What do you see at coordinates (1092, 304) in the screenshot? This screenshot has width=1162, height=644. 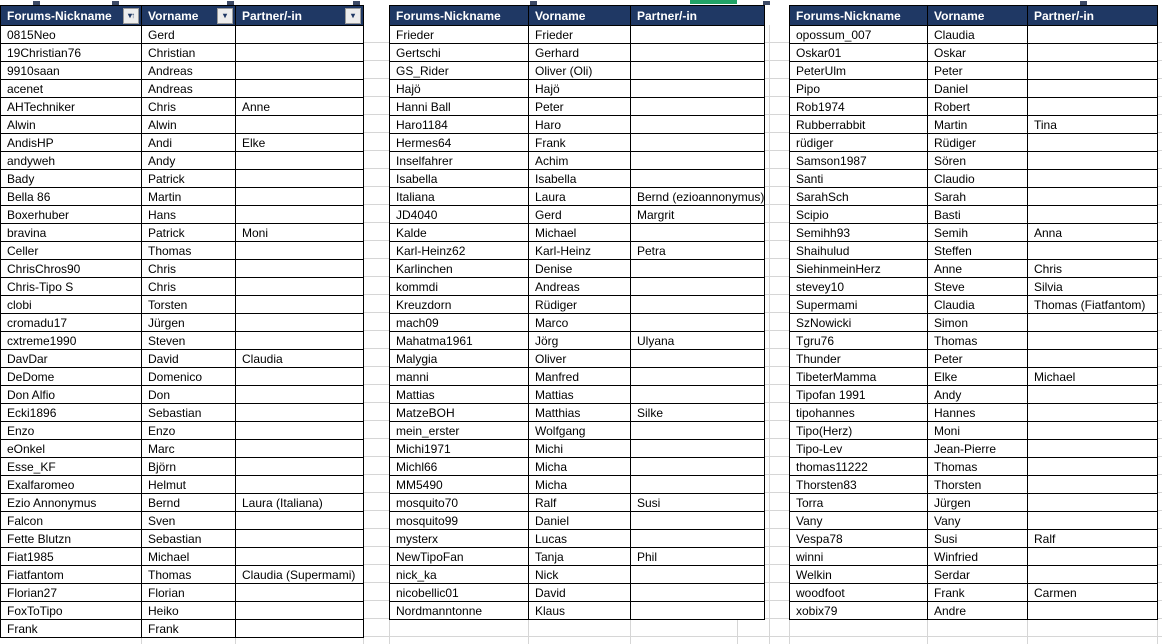 I see `table-cell: Thomas (Fiatfantom)` at bounding box center [1092, 304].